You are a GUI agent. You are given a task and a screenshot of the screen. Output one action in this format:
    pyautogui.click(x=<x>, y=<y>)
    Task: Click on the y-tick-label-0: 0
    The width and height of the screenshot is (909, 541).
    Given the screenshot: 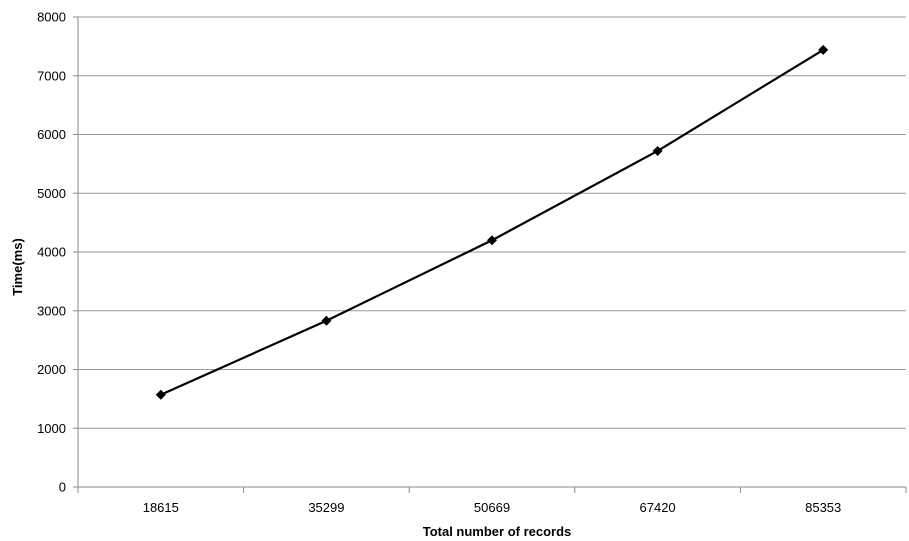 What is the action you would take?
    pyautogui.click(x=62, y=487)
    